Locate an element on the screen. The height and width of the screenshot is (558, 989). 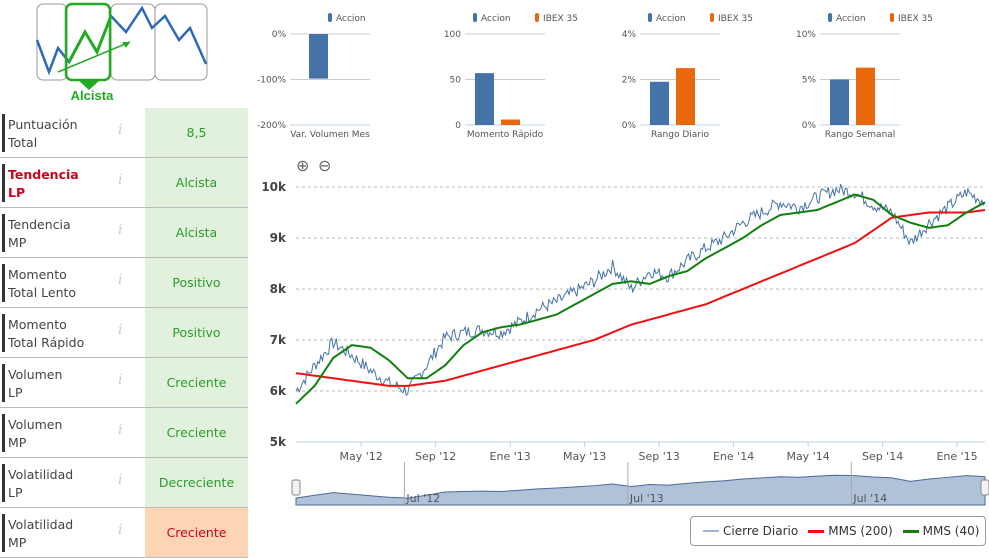
y-tick-label: -100% is located at coordinates (271, 81).